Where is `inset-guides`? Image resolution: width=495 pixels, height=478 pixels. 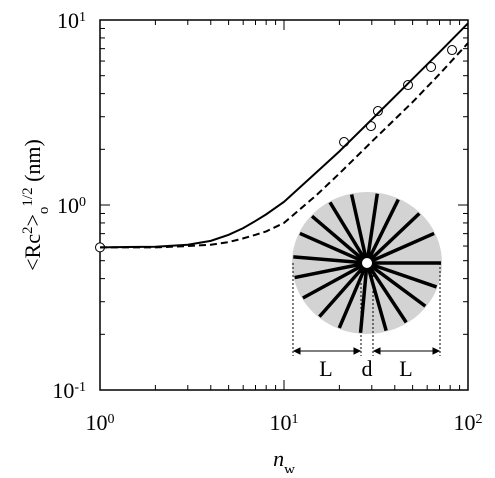
inset-guides is located at coordinates (366, 309).